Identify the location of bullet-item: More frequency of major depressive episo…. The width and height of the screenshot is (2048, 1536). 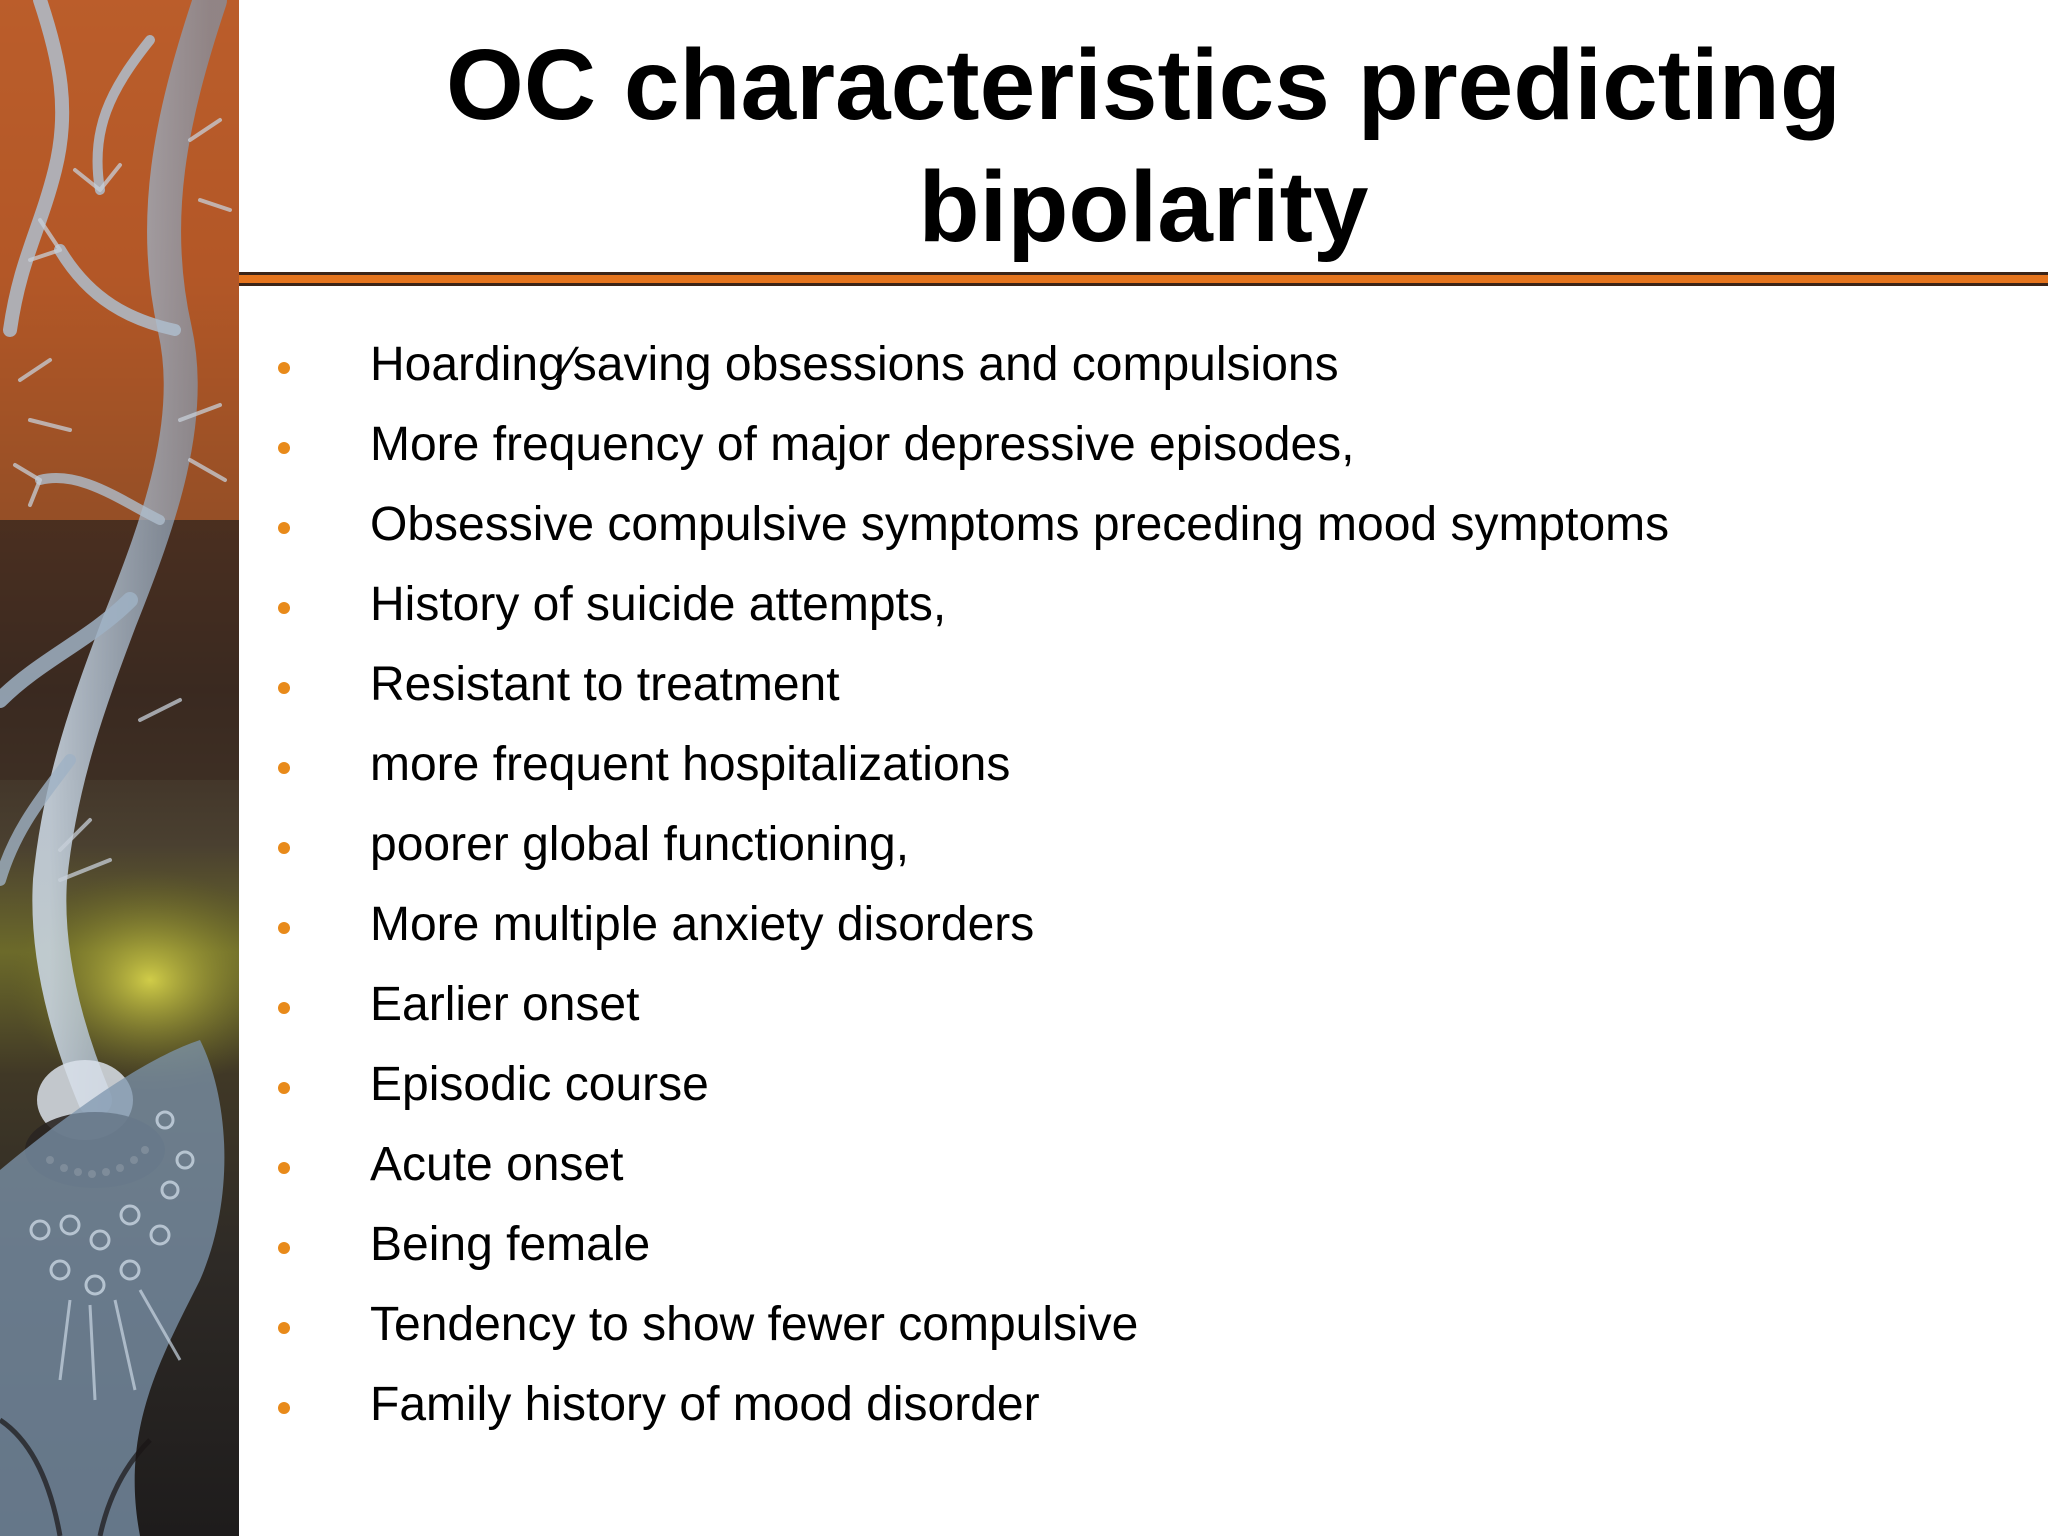
(970, 444).